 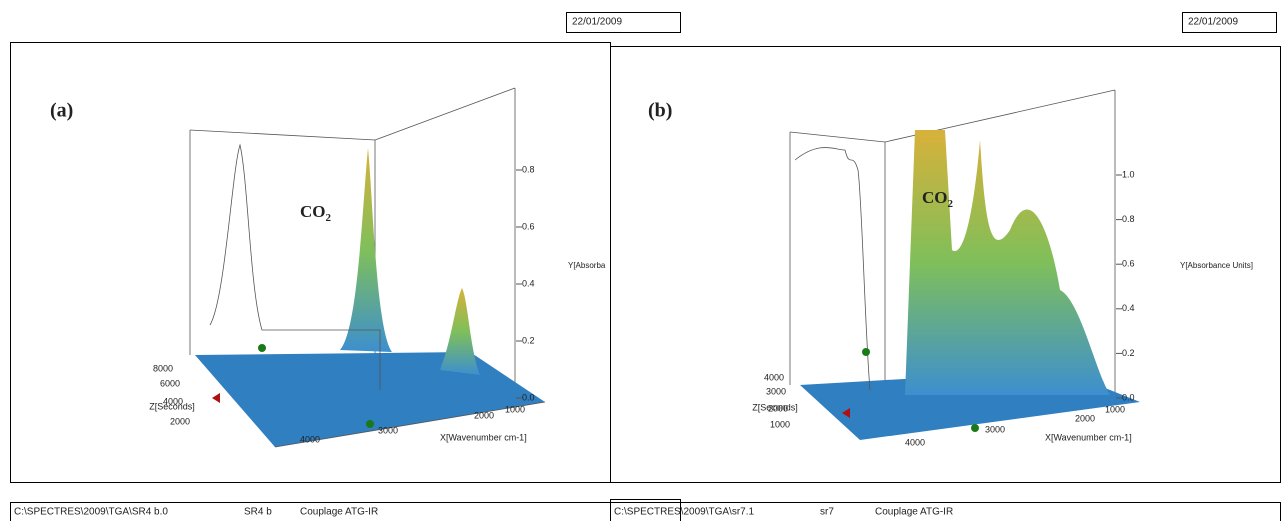 What do you see at coordinates (258, 512) in the screenshot?
I see `footer-text: SR4 b` at bounding box center [258, 512].